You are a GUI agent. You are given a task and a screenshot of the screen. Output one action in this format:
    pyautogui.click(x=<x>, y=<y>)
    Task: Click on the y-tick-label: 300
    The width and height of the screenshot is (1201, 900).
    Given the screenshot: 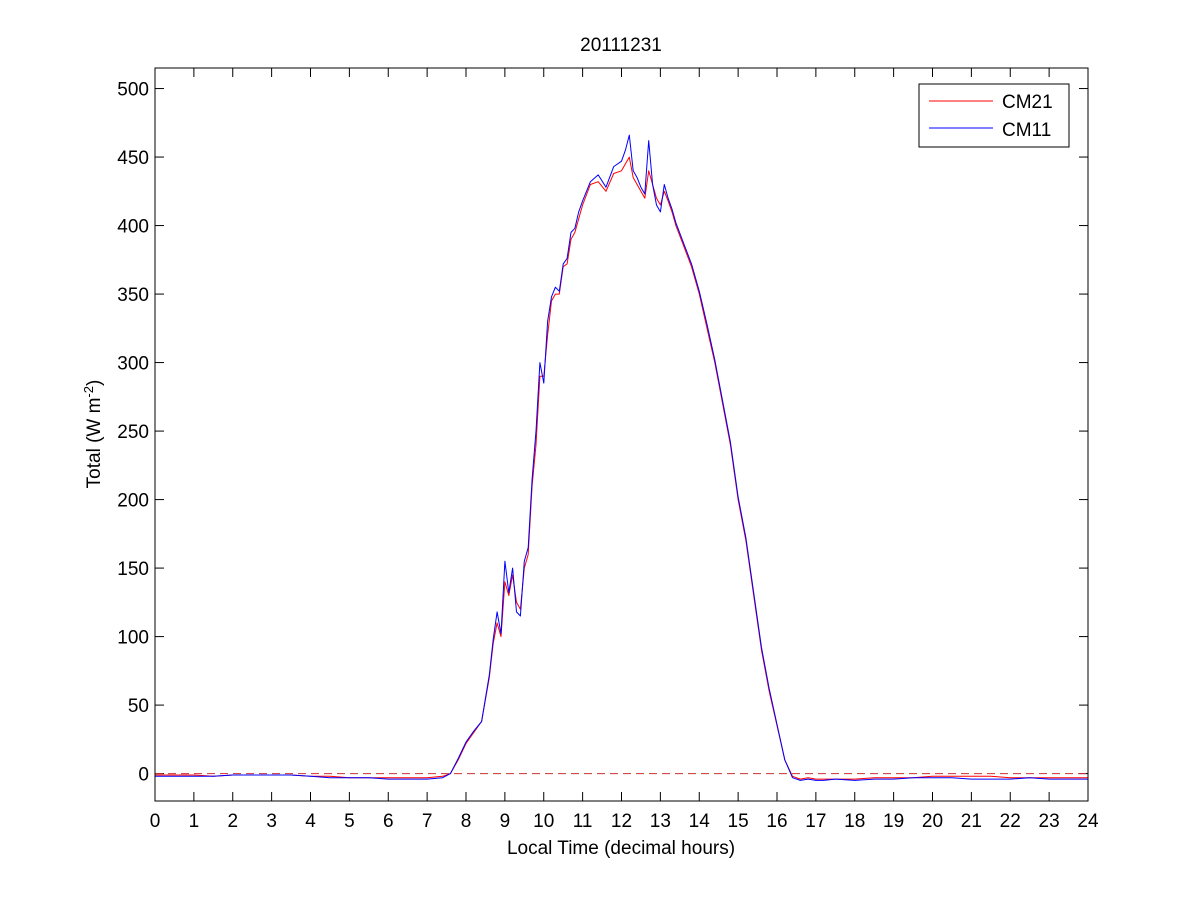 What is the action you would take?
    pyautogui.click(x=133, y=364)
    